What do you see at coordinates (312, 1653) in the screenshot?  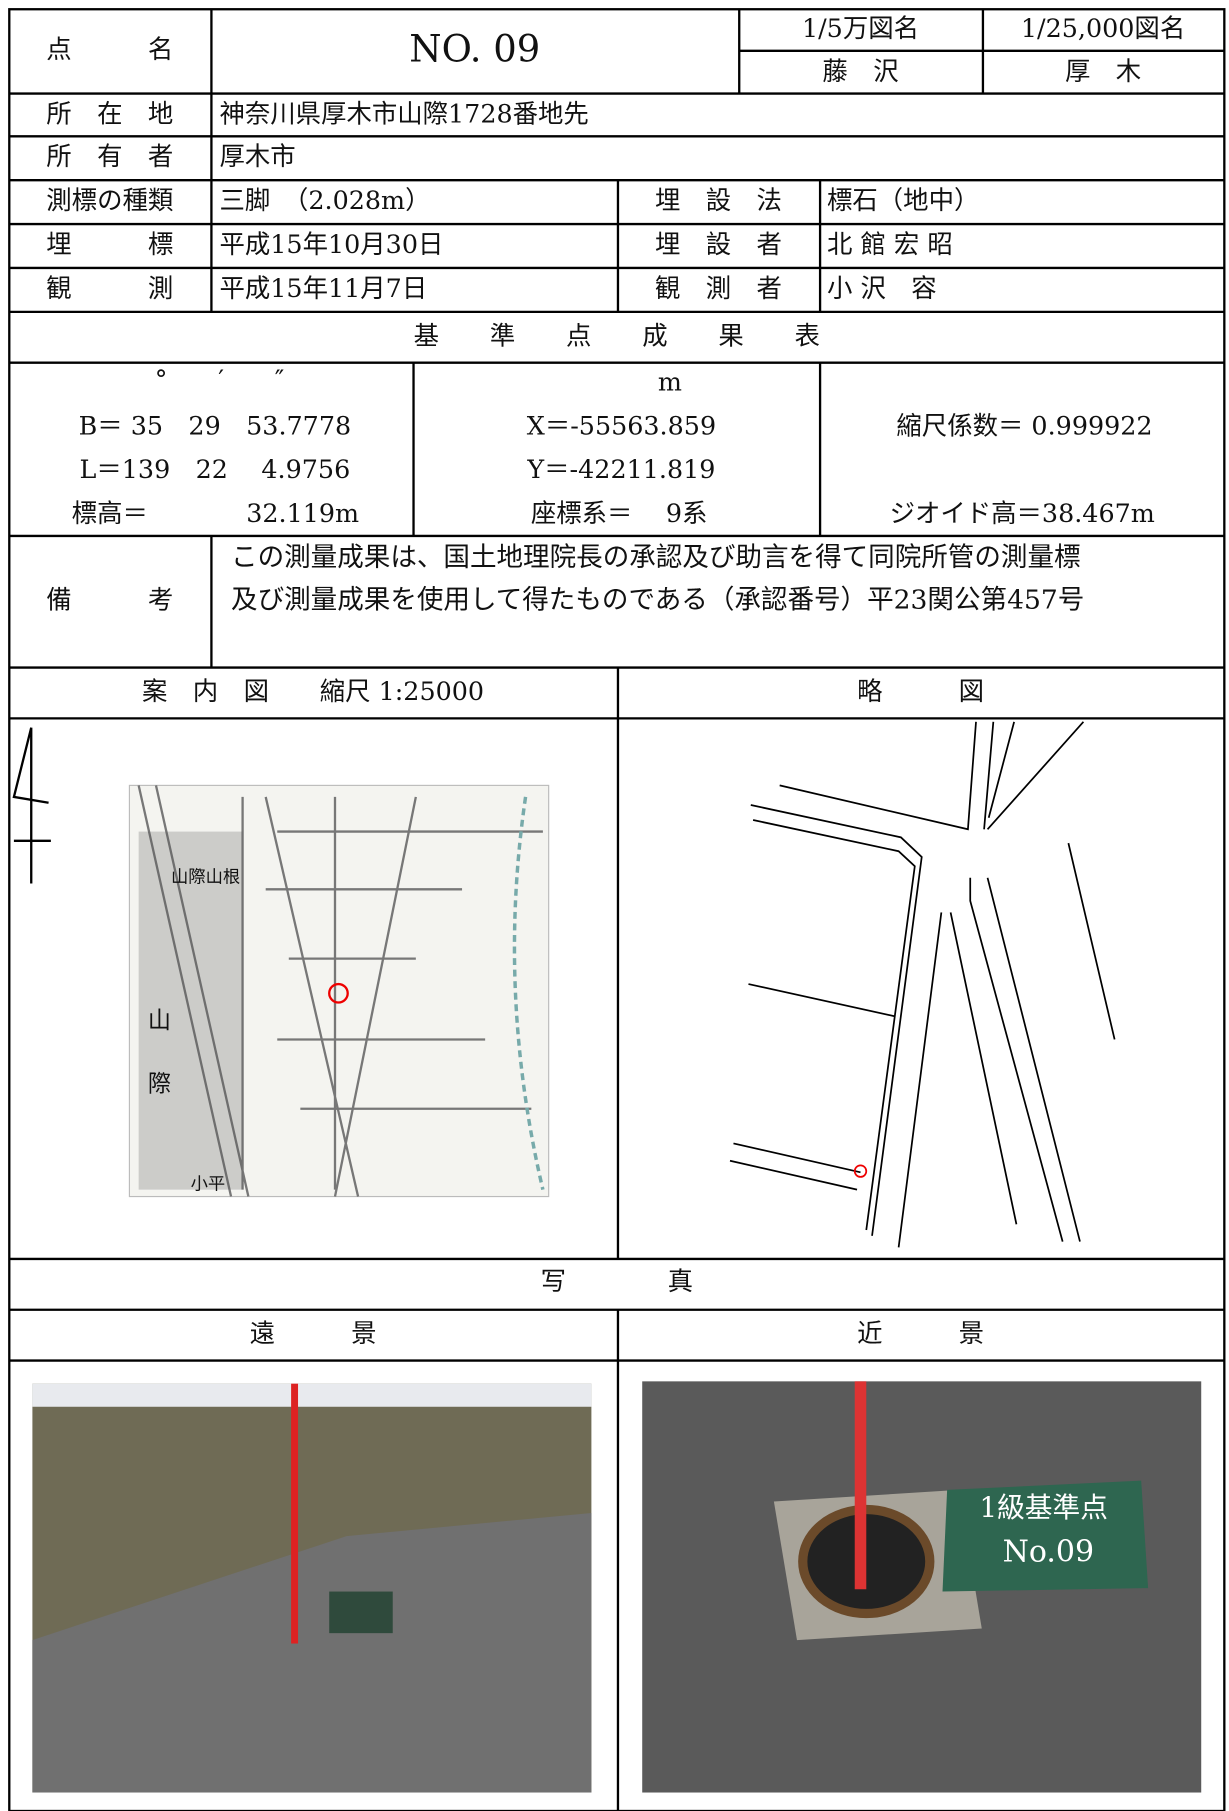 I see `photo-road` at bounding box center [312, 1653].